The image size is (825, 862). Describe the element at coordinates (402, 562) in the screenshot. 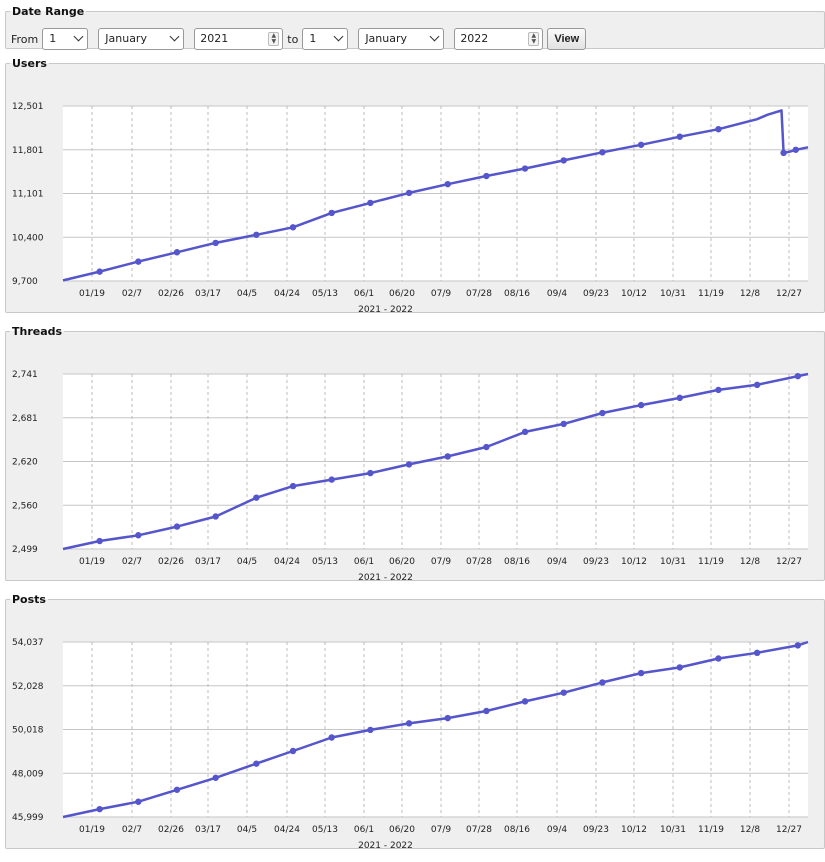

I see `x-tick-label: 06/20` at that location.